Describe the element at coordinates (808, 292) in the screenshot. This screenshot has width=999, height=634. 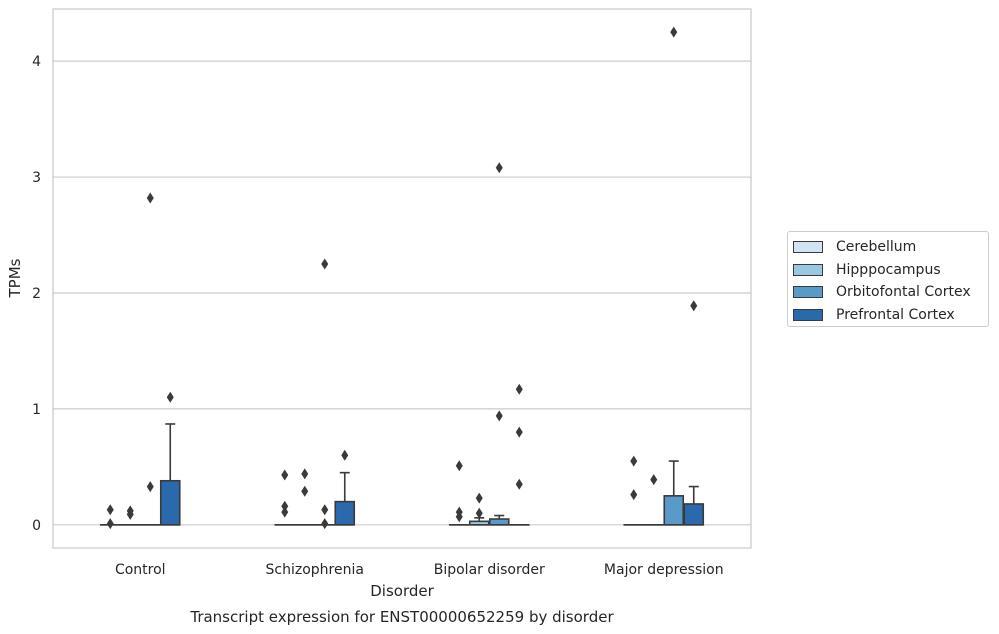
I see `legend-swatch-orbitofrontal-cortex` at that location.